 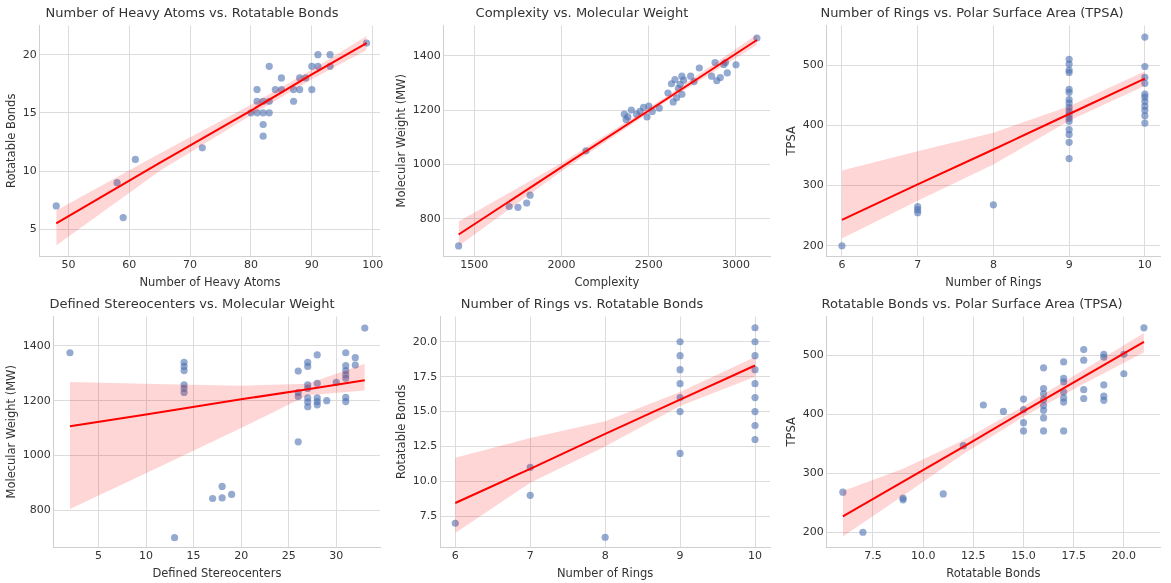 I want to click on y-tick-label: 20.0, so click(x=425, y=341).